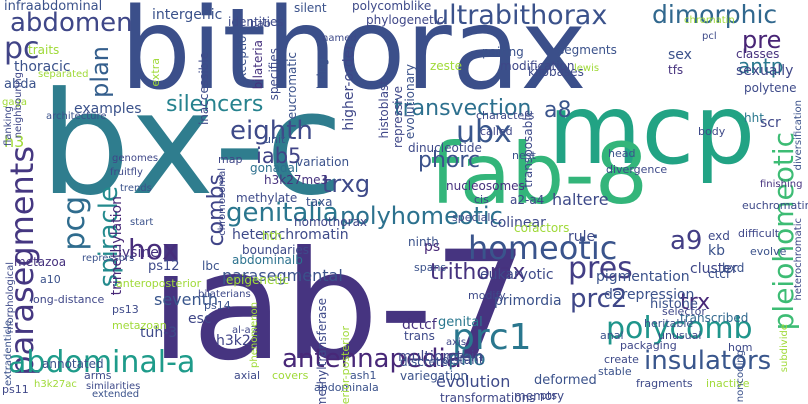 Image resolution: width=808 pixels, height=404 pixels. Describe the element at coordinates (622, 153) in the screenshot. I see `word: head` at that location.